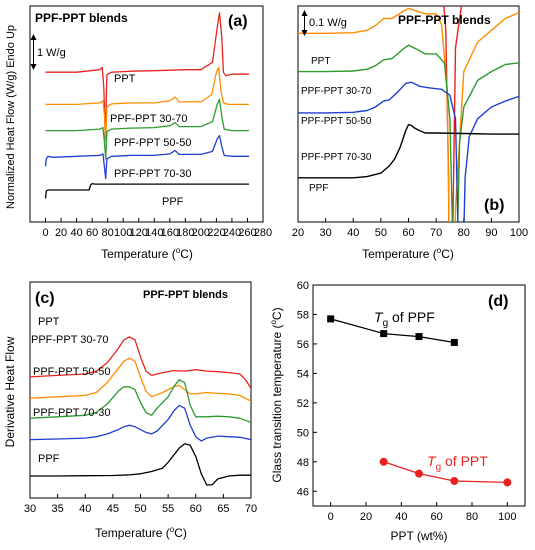 The width and height of the screenshot is (535, 550). Describe the element at coordinates (108, 233) in the screenshot. I see `panel-a-x-tick-label: 80` at that location.